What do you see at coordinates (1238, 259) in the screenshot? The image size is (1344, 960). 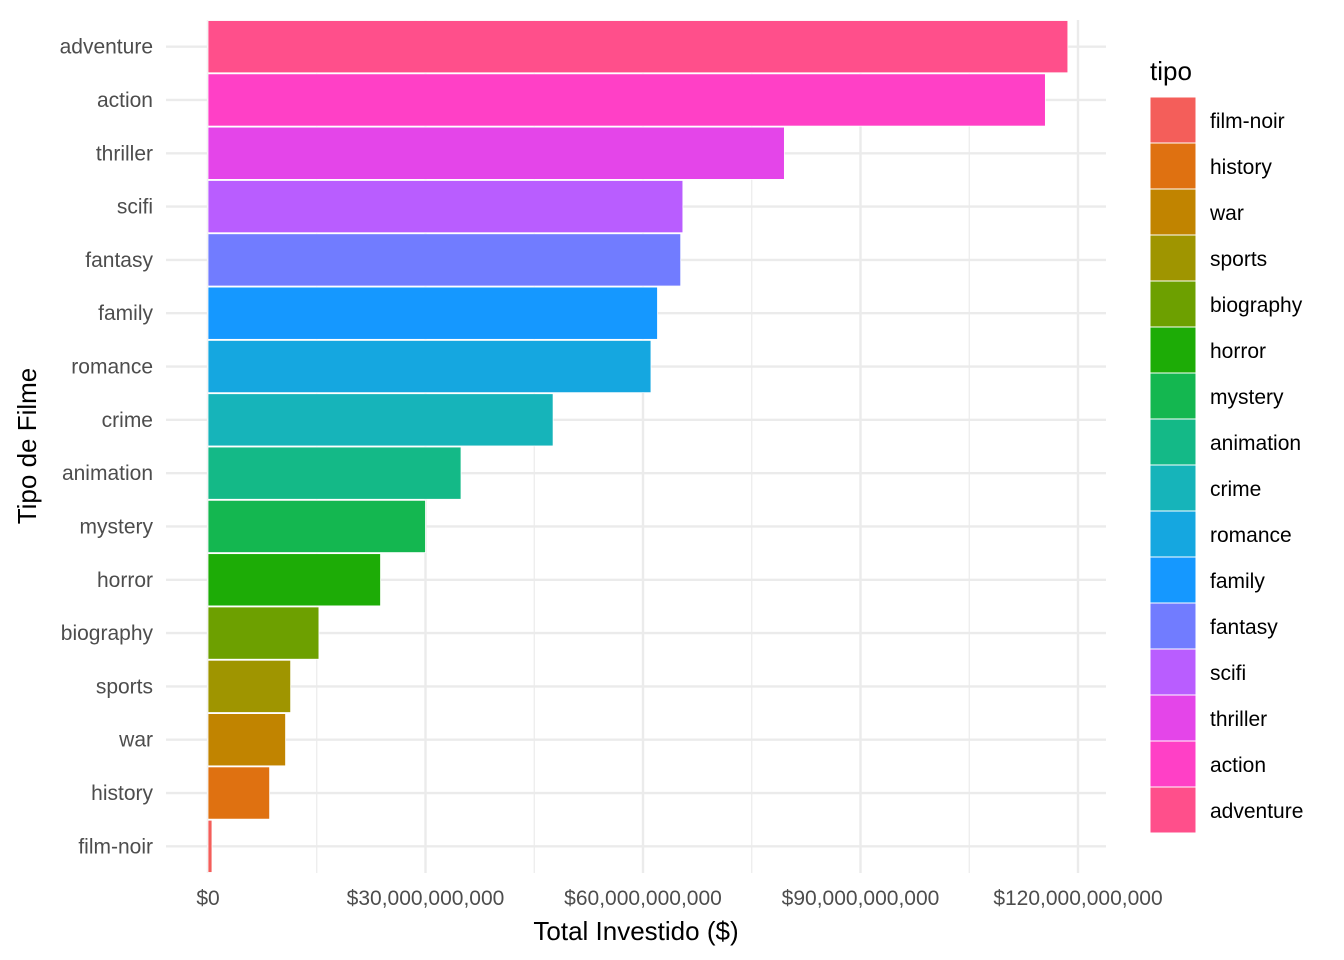 I see `legend-label: sports` at bounding box center [1238, 259].